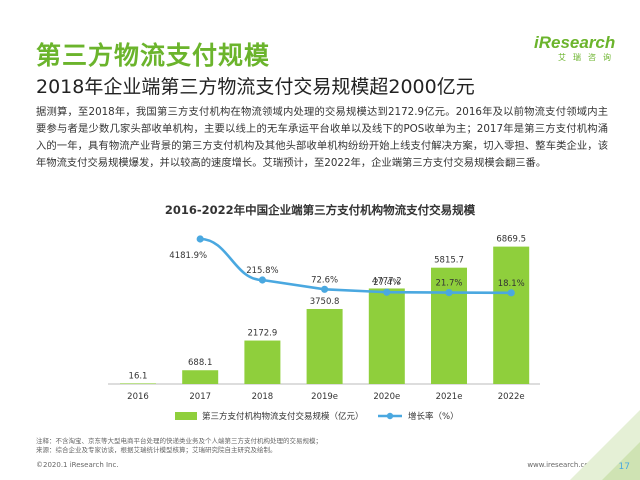 The width and height of the screenshot is (640, 480). Describe the element at coordinates (449, 325) in the screenshot. I see `bar-2021e` at that location.